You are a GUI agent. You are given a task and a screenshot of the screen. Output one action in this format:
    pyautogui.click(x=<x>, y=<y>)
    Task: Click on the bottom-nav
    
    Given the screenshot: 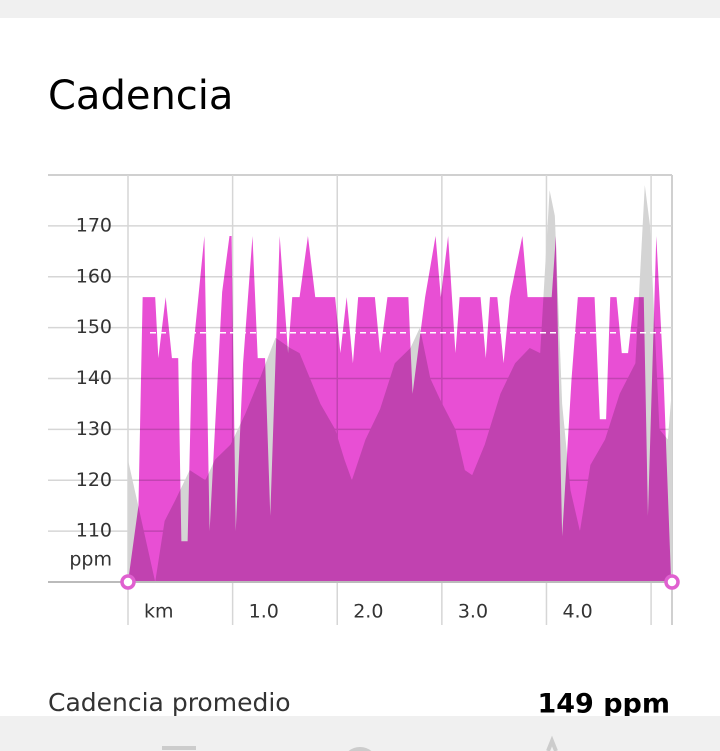 What is the action you would take?
    pyautogui.click(x=360, y=733)
    